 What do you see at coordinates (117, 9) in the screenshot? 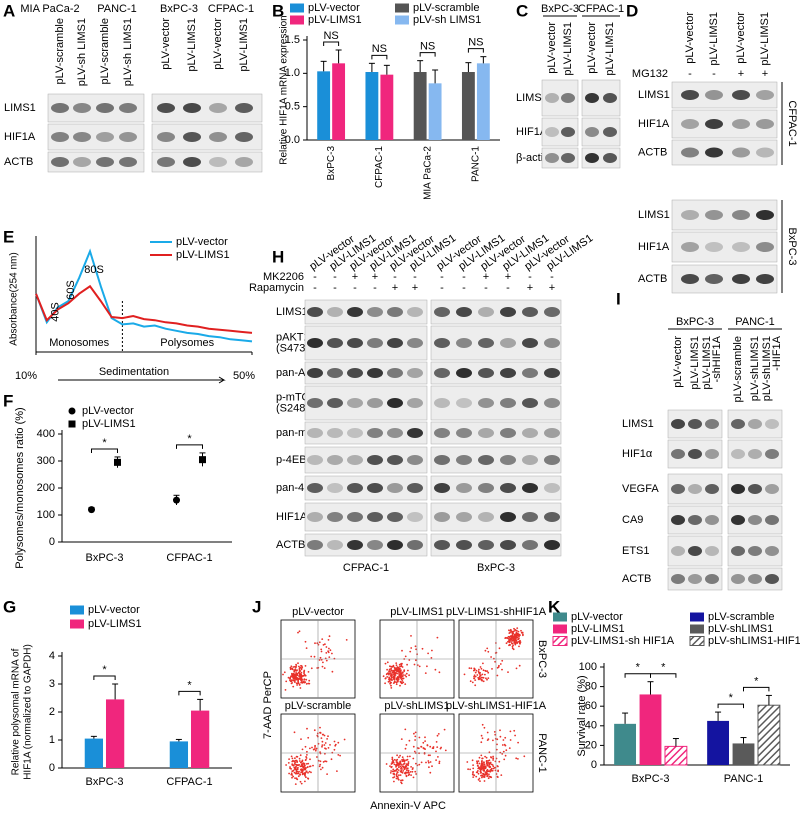
I see `group-label: PANC-1` at bounding box center [117, 9].